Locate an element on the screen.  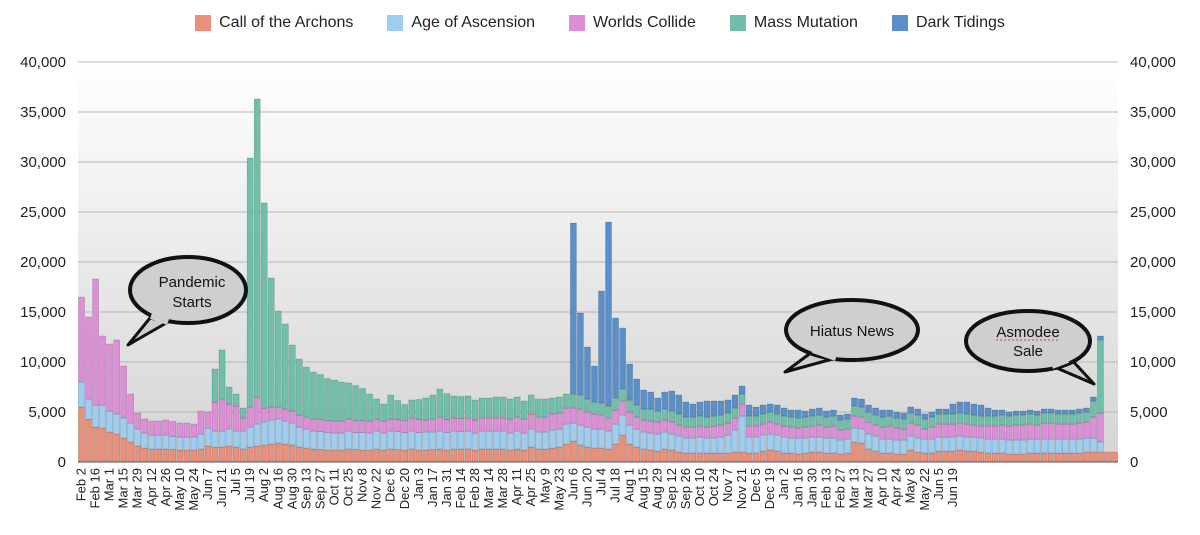
x-tick-59: May 8 is located at coordinates (910, 485).